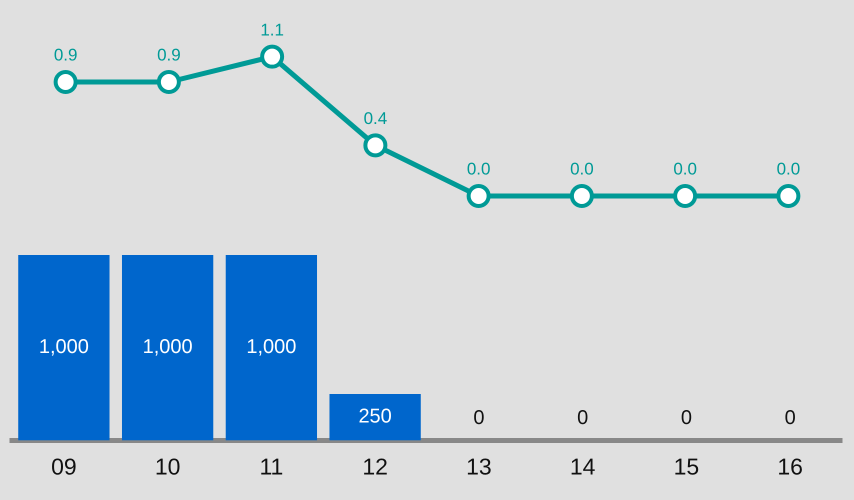  I want to click on data-label: 1.1, so click(272, 30).